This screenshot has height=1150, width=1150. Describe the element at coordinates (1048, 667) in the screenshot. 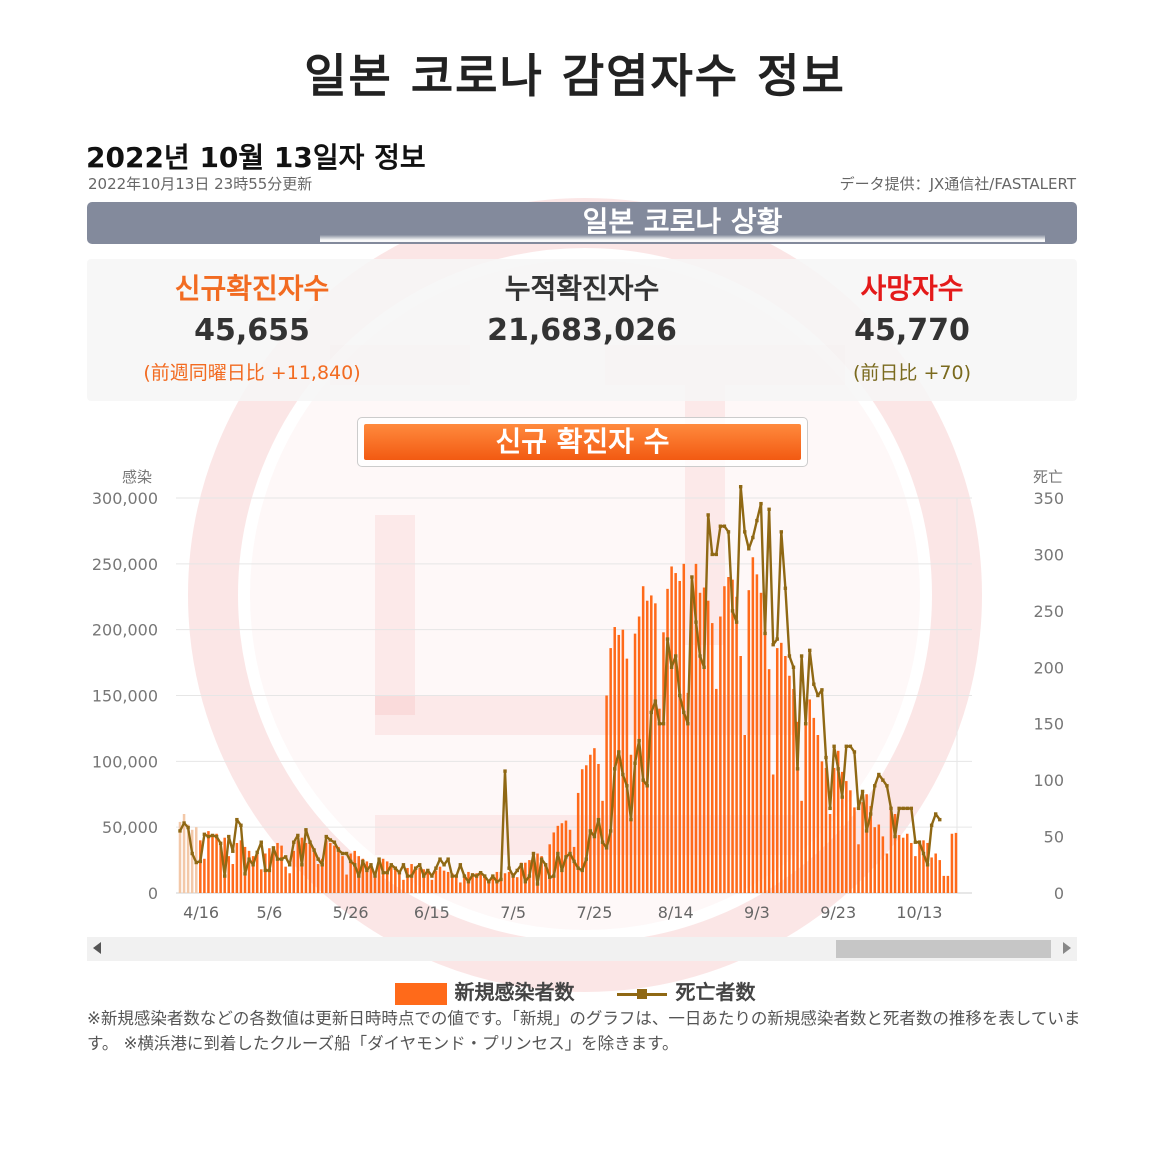

I see `y-right-tick-label: 200` at that location.